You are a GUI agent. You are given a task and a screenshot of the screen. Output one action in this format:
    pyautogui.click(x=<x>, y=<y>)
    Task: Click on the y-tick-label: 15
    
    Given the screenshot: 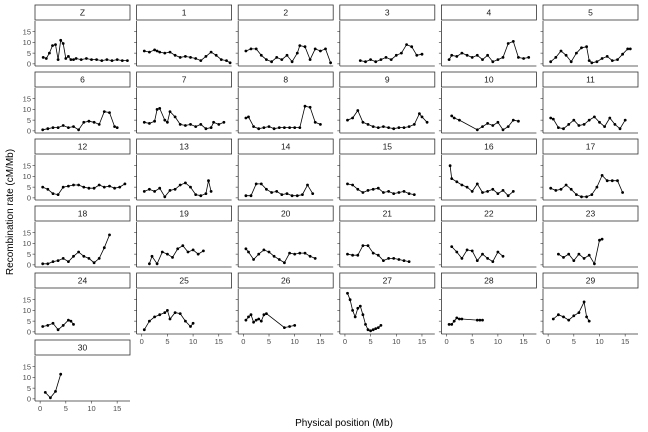 What is the action you would take?
    pyautogui.click(x=27, y=31)
    